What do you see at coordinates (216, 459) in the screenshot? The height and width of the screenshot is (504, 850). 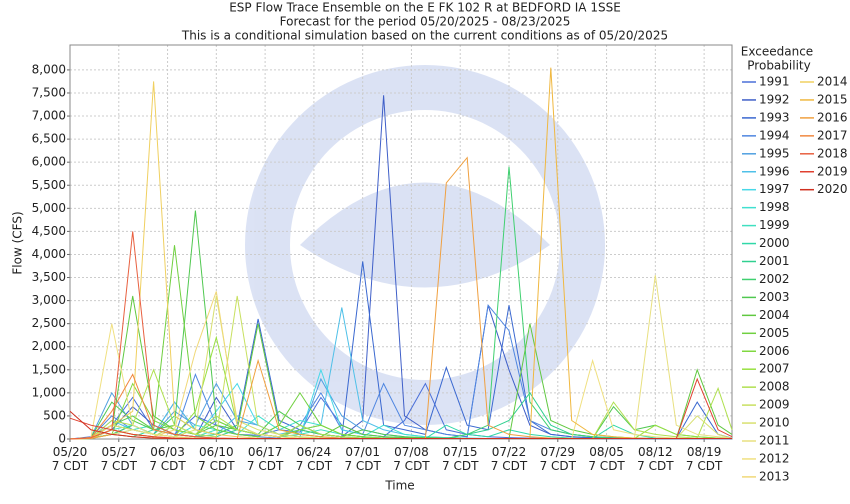 I see `x-tick-label: 06/10 7 CDT` at bounding box center [216, 459].